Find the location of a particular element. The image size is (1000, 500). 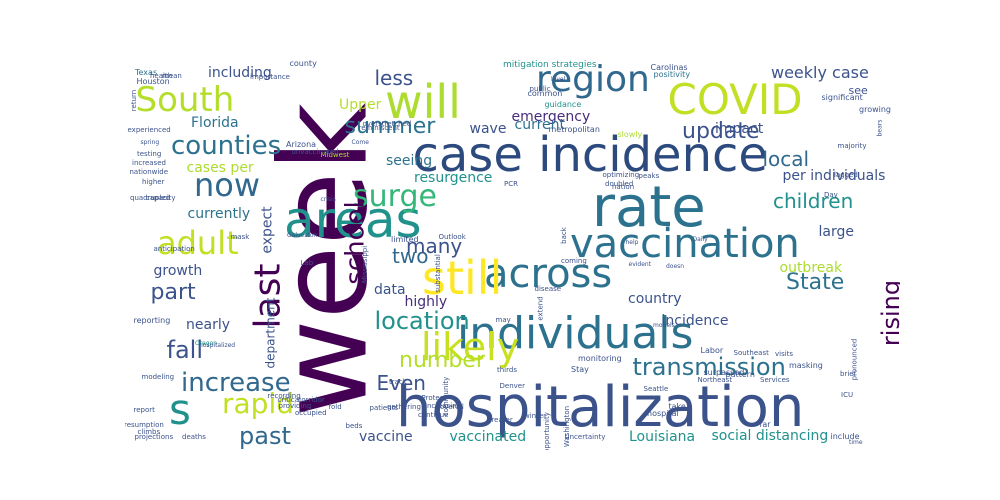

word-extend: extend is located at coordinates (540, 308).